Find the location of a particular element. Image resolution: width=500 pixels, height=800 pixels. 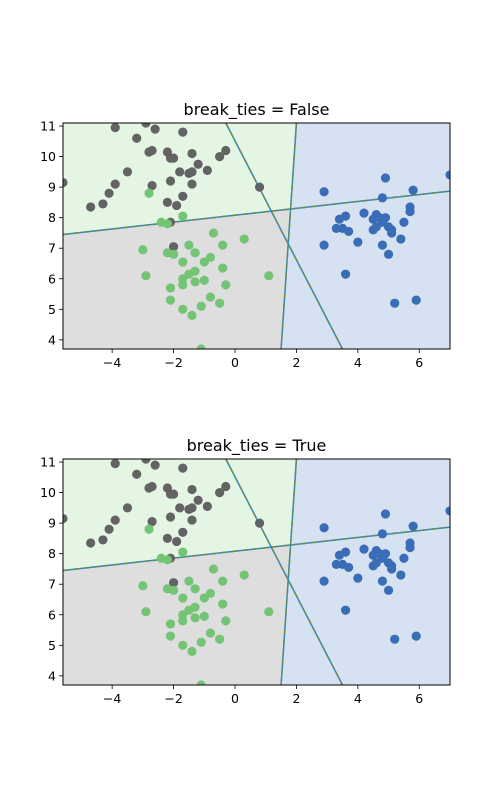

y-tick-label: 7 is located at coordinates (52, 248).